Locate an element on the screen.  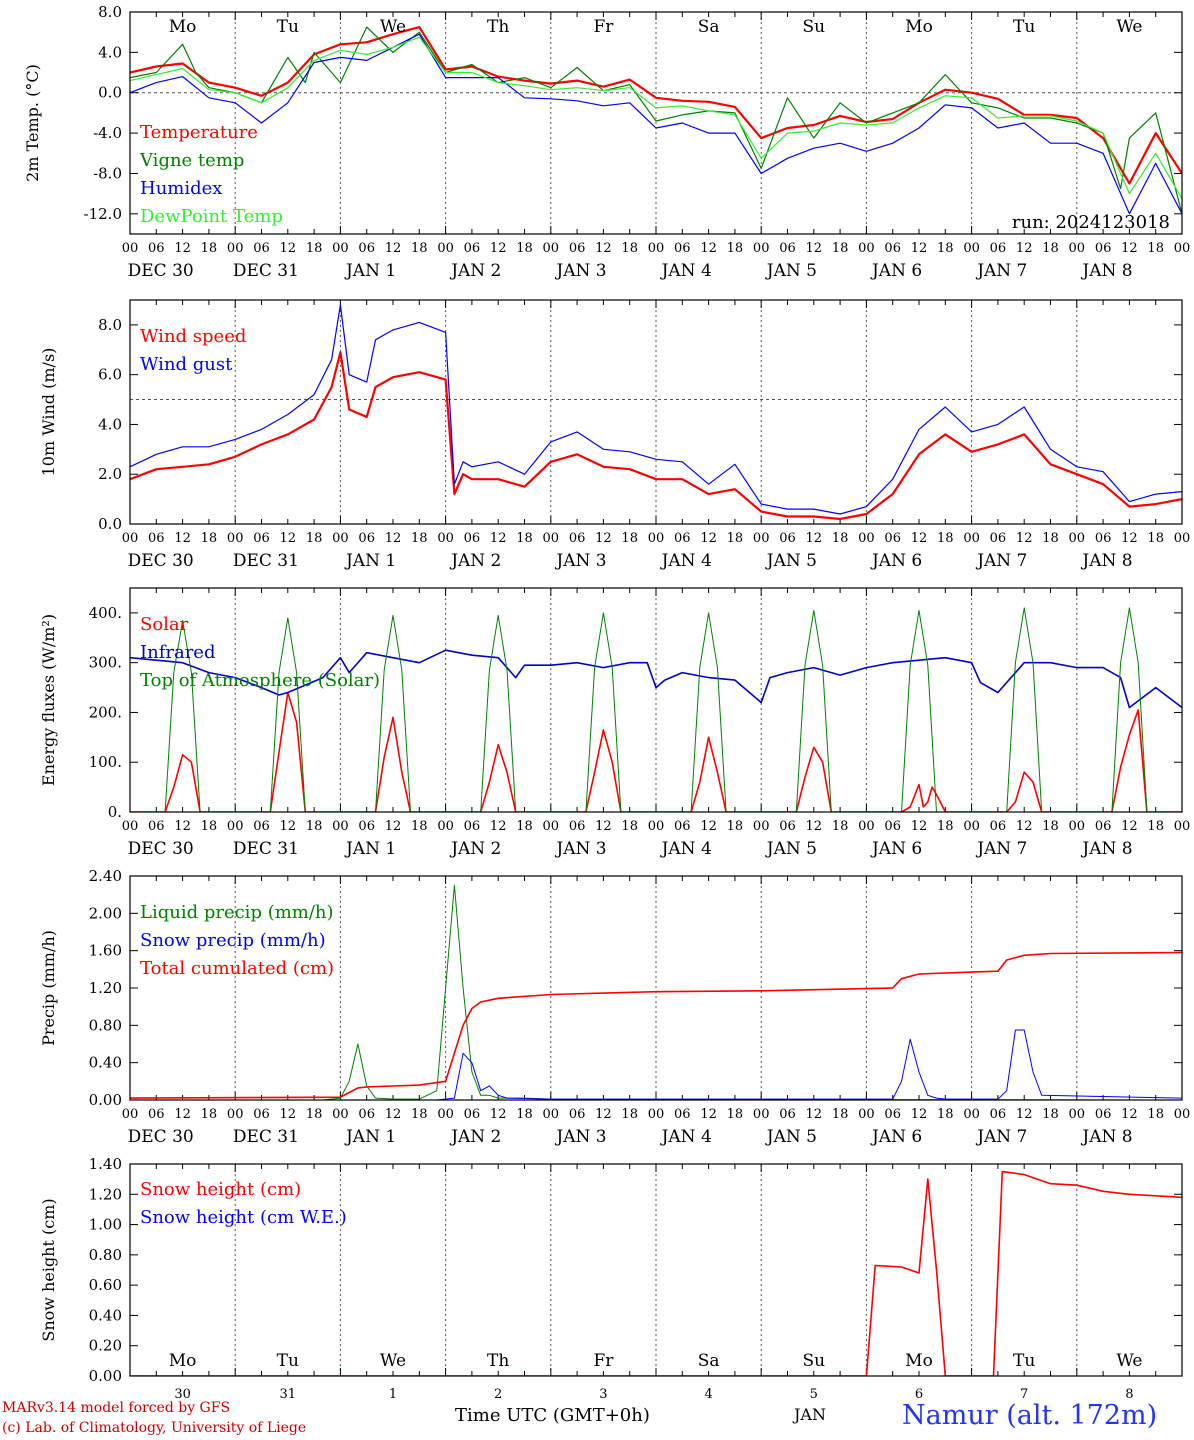
legend-entry: Snow height (cm W.E.) is located at coordinates (243, 1217).